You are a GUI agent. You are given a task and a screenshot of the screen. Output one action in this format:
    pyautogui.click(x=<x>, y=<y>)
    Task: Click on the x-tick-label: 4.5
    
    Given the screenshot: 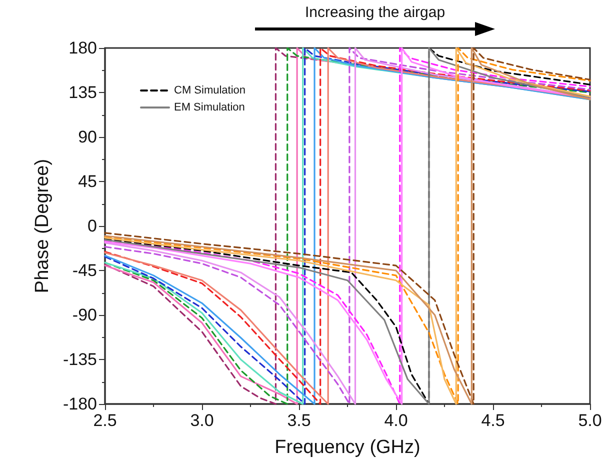 What is the action you would take?
    pyautogui.click(x=493, y=420)
    